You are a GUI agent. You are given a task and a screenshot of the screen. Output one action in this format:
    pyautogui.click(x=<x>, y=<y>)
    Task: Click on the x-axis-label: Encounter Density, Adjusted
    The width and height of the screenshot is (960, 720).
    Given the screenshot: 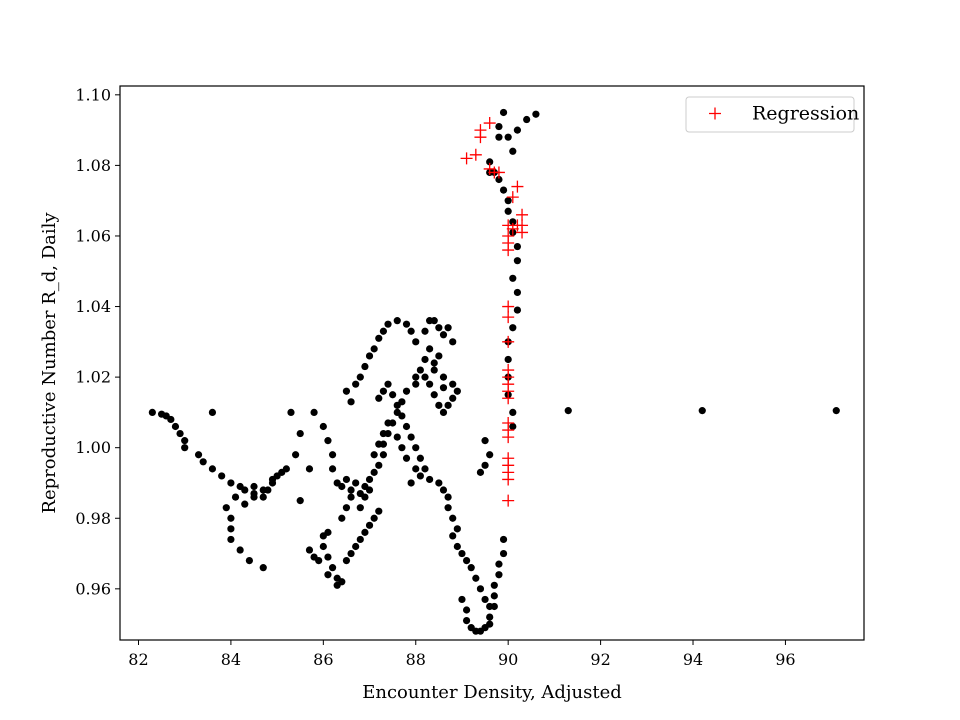 What is the action you would take?
    pyautogui.click(x=492, y=692)
    